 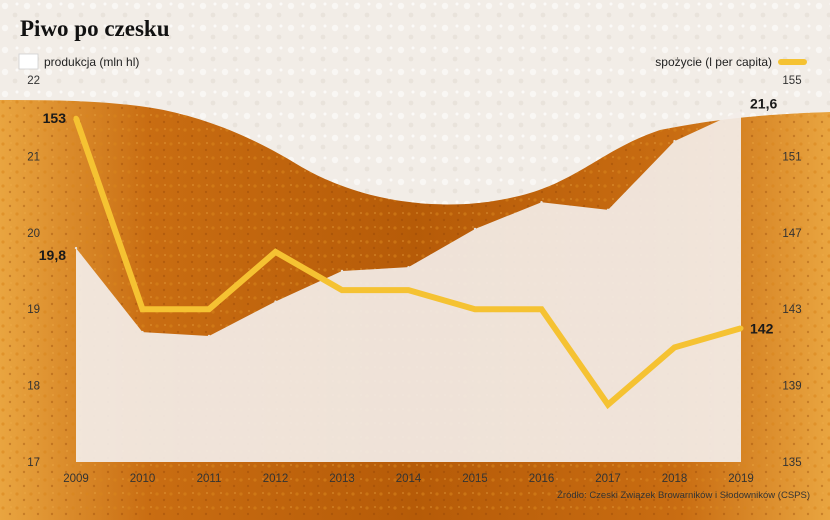 I want to click on production-point-2017, so click(x=608, y=210).